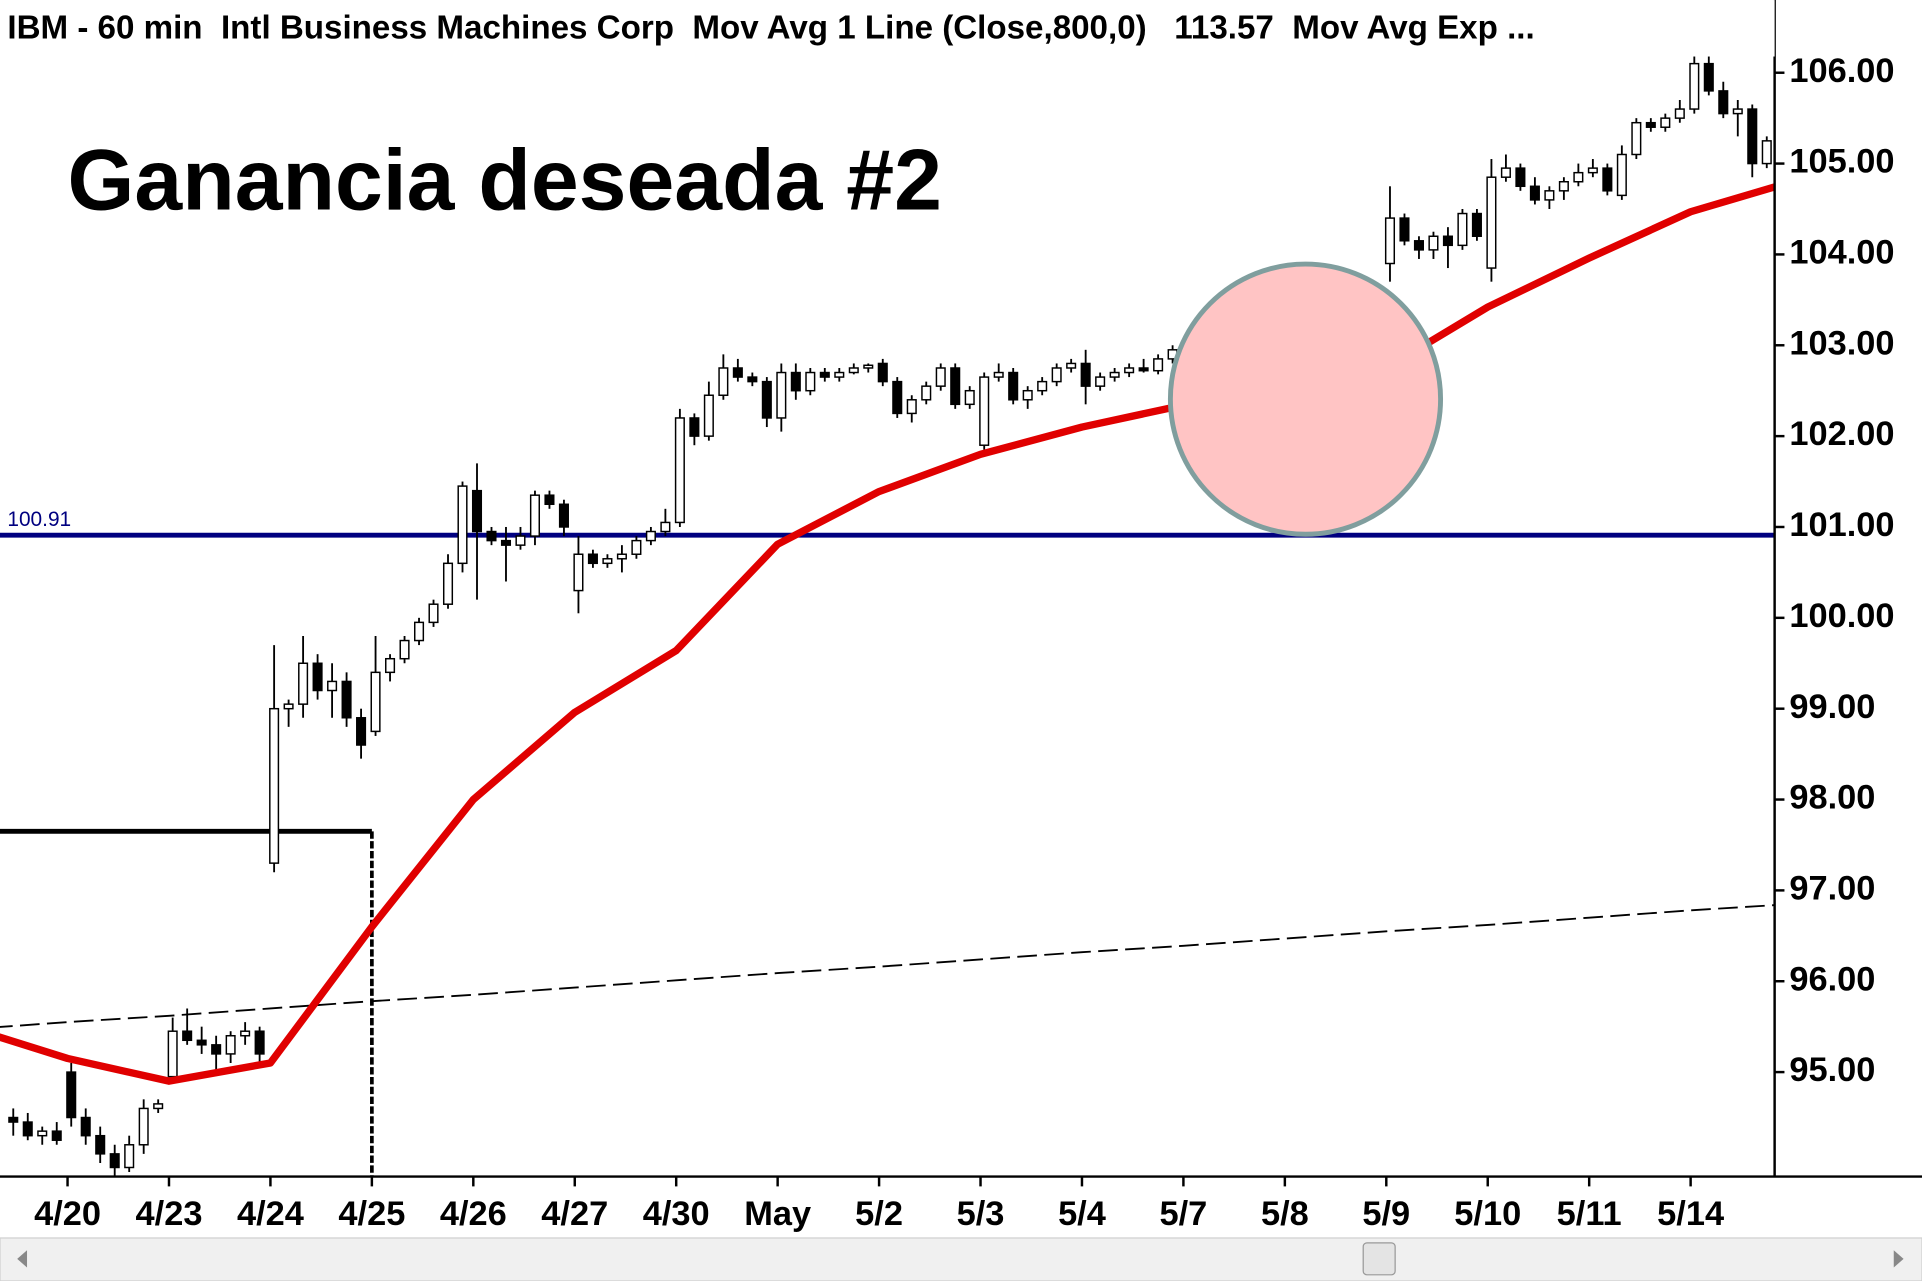 Image resolution: width=1922 pixels, height=1281 pixels. I want to click on header-bg, so click(887, 28).